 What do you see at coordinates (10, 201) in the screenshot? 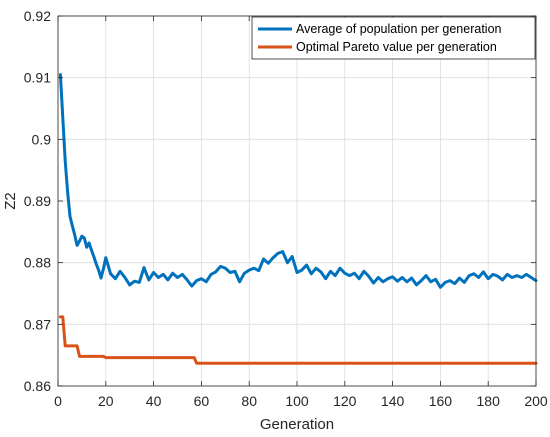
I see `y-axis-label: Z2` at bounding box center [10, 201].